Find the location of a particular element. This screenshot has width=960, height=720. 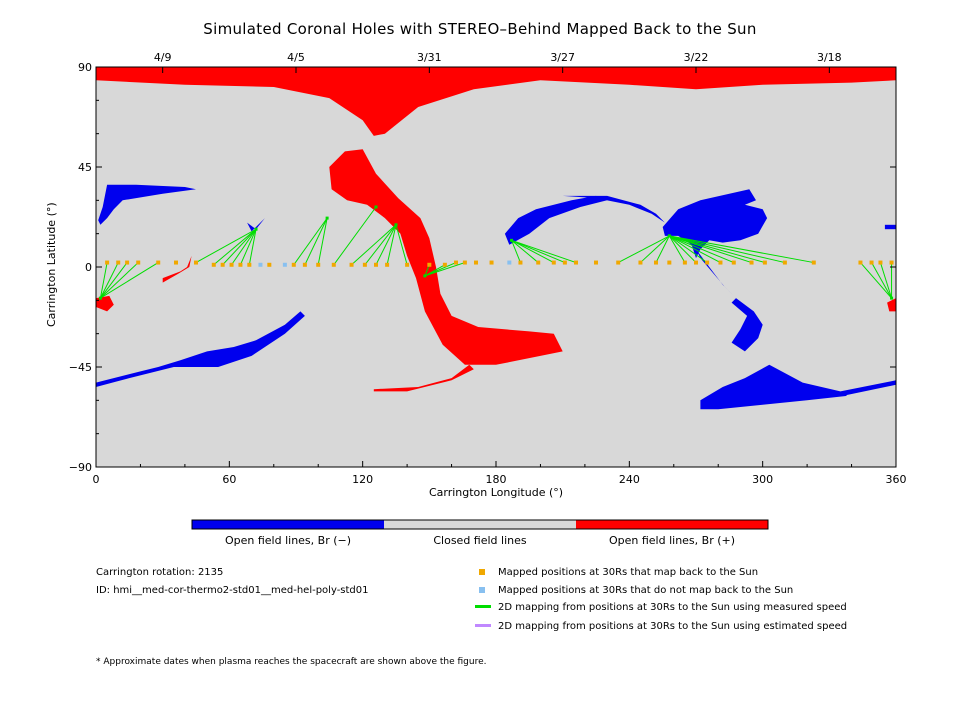

coronal-hole-southeast-hole is located at coordinates (774, 387).